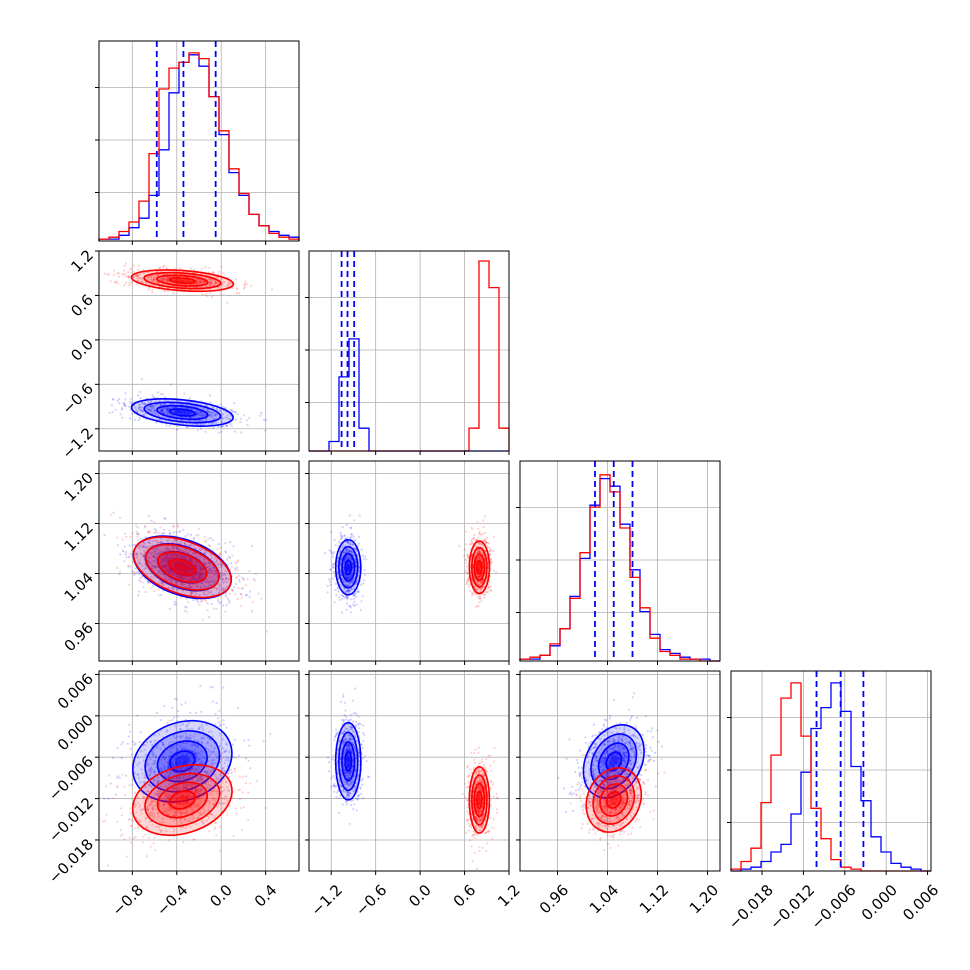 This screenshot has height=970, width=970. Describe the element at coordinates (409, 561) in the screenshot. I see `panel-content` at that location.